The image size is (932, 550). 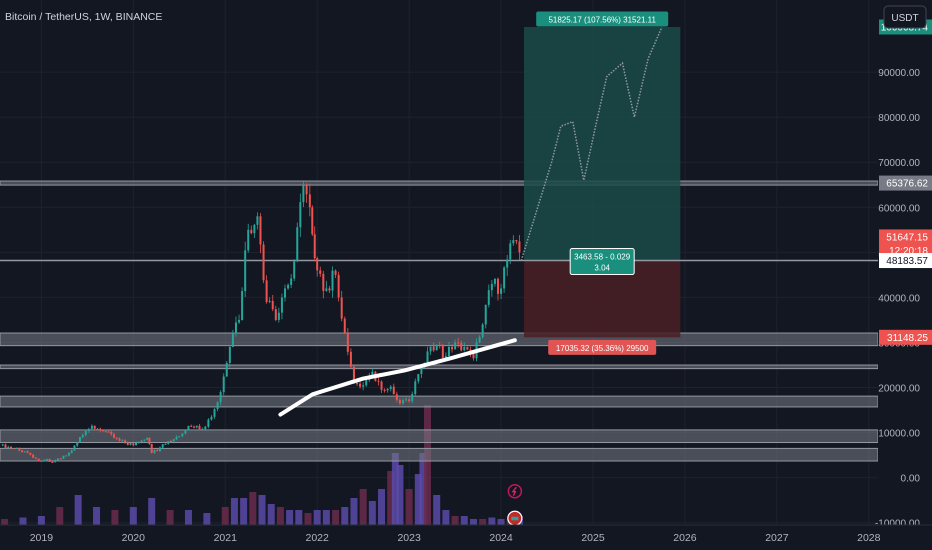 I want to click on trend-line-stroke, so click(x=397, y=377).